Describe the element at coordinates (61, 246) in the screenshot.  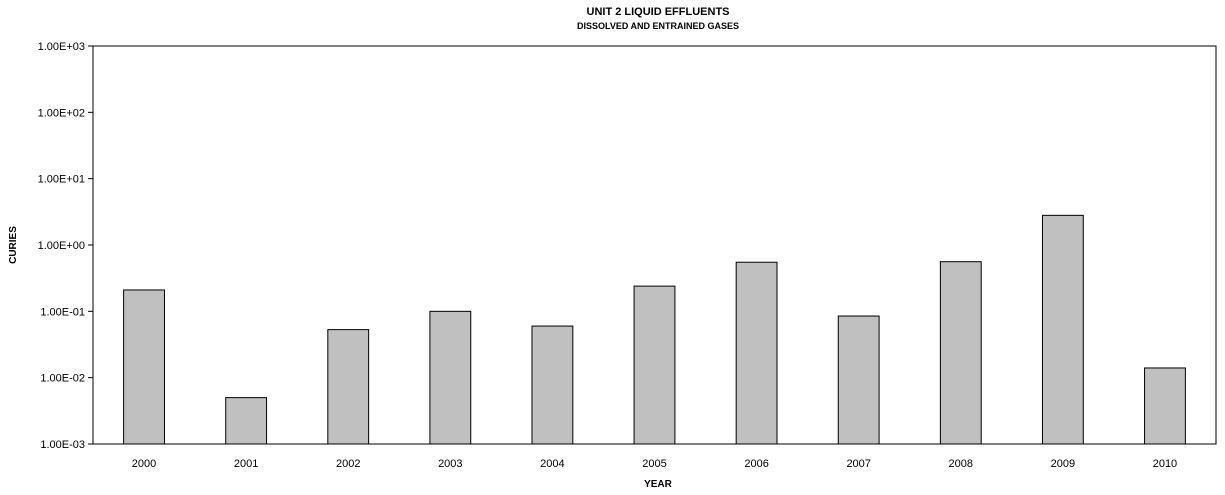
I see `y-tick-label: 1.00E+00` at that location.